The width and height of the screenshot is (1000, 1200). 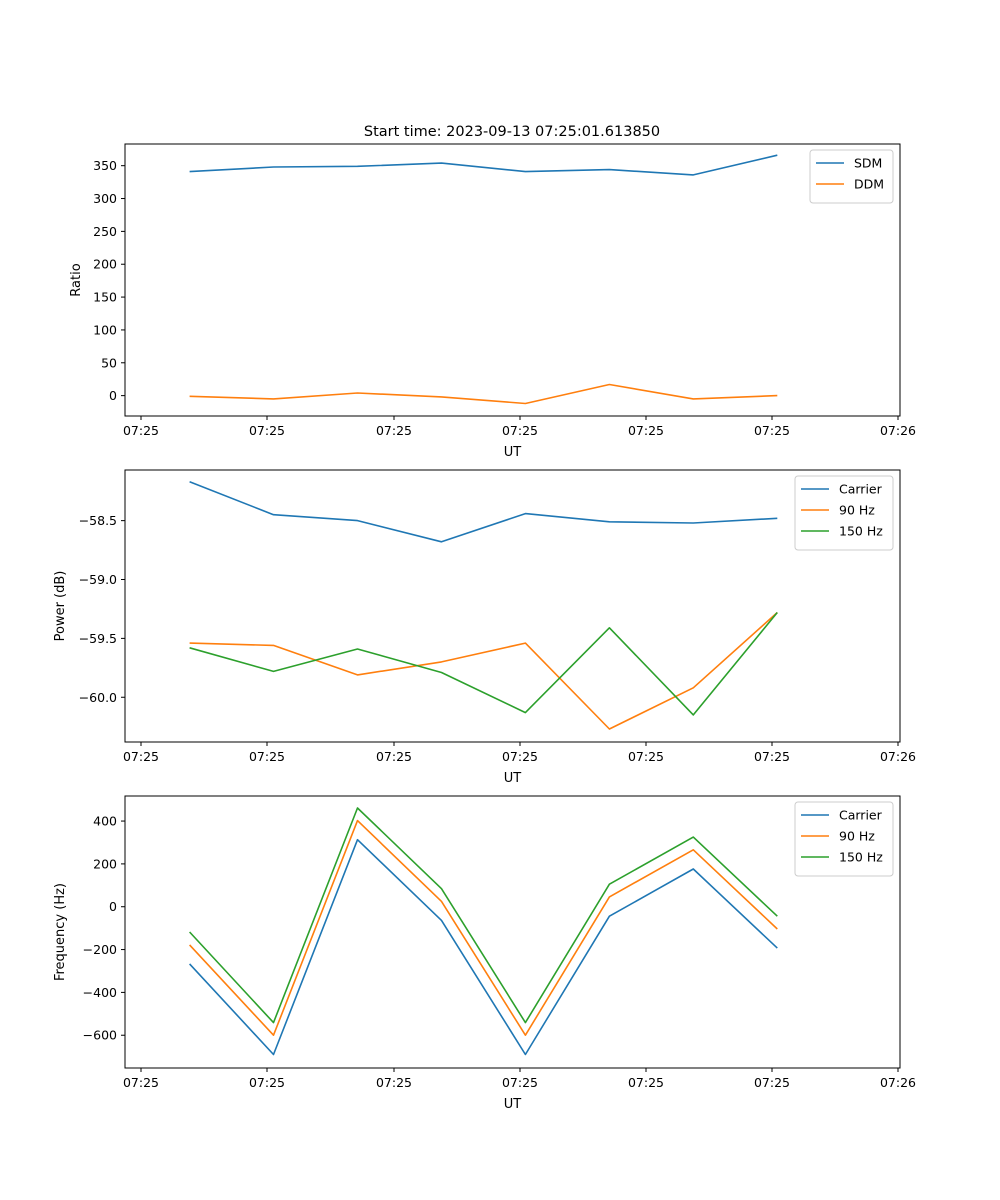 What do you see at coordinates (105, 329) in the screenshot?
I see `ratio-ytick-label: 100` at bounding box center [105, 329].